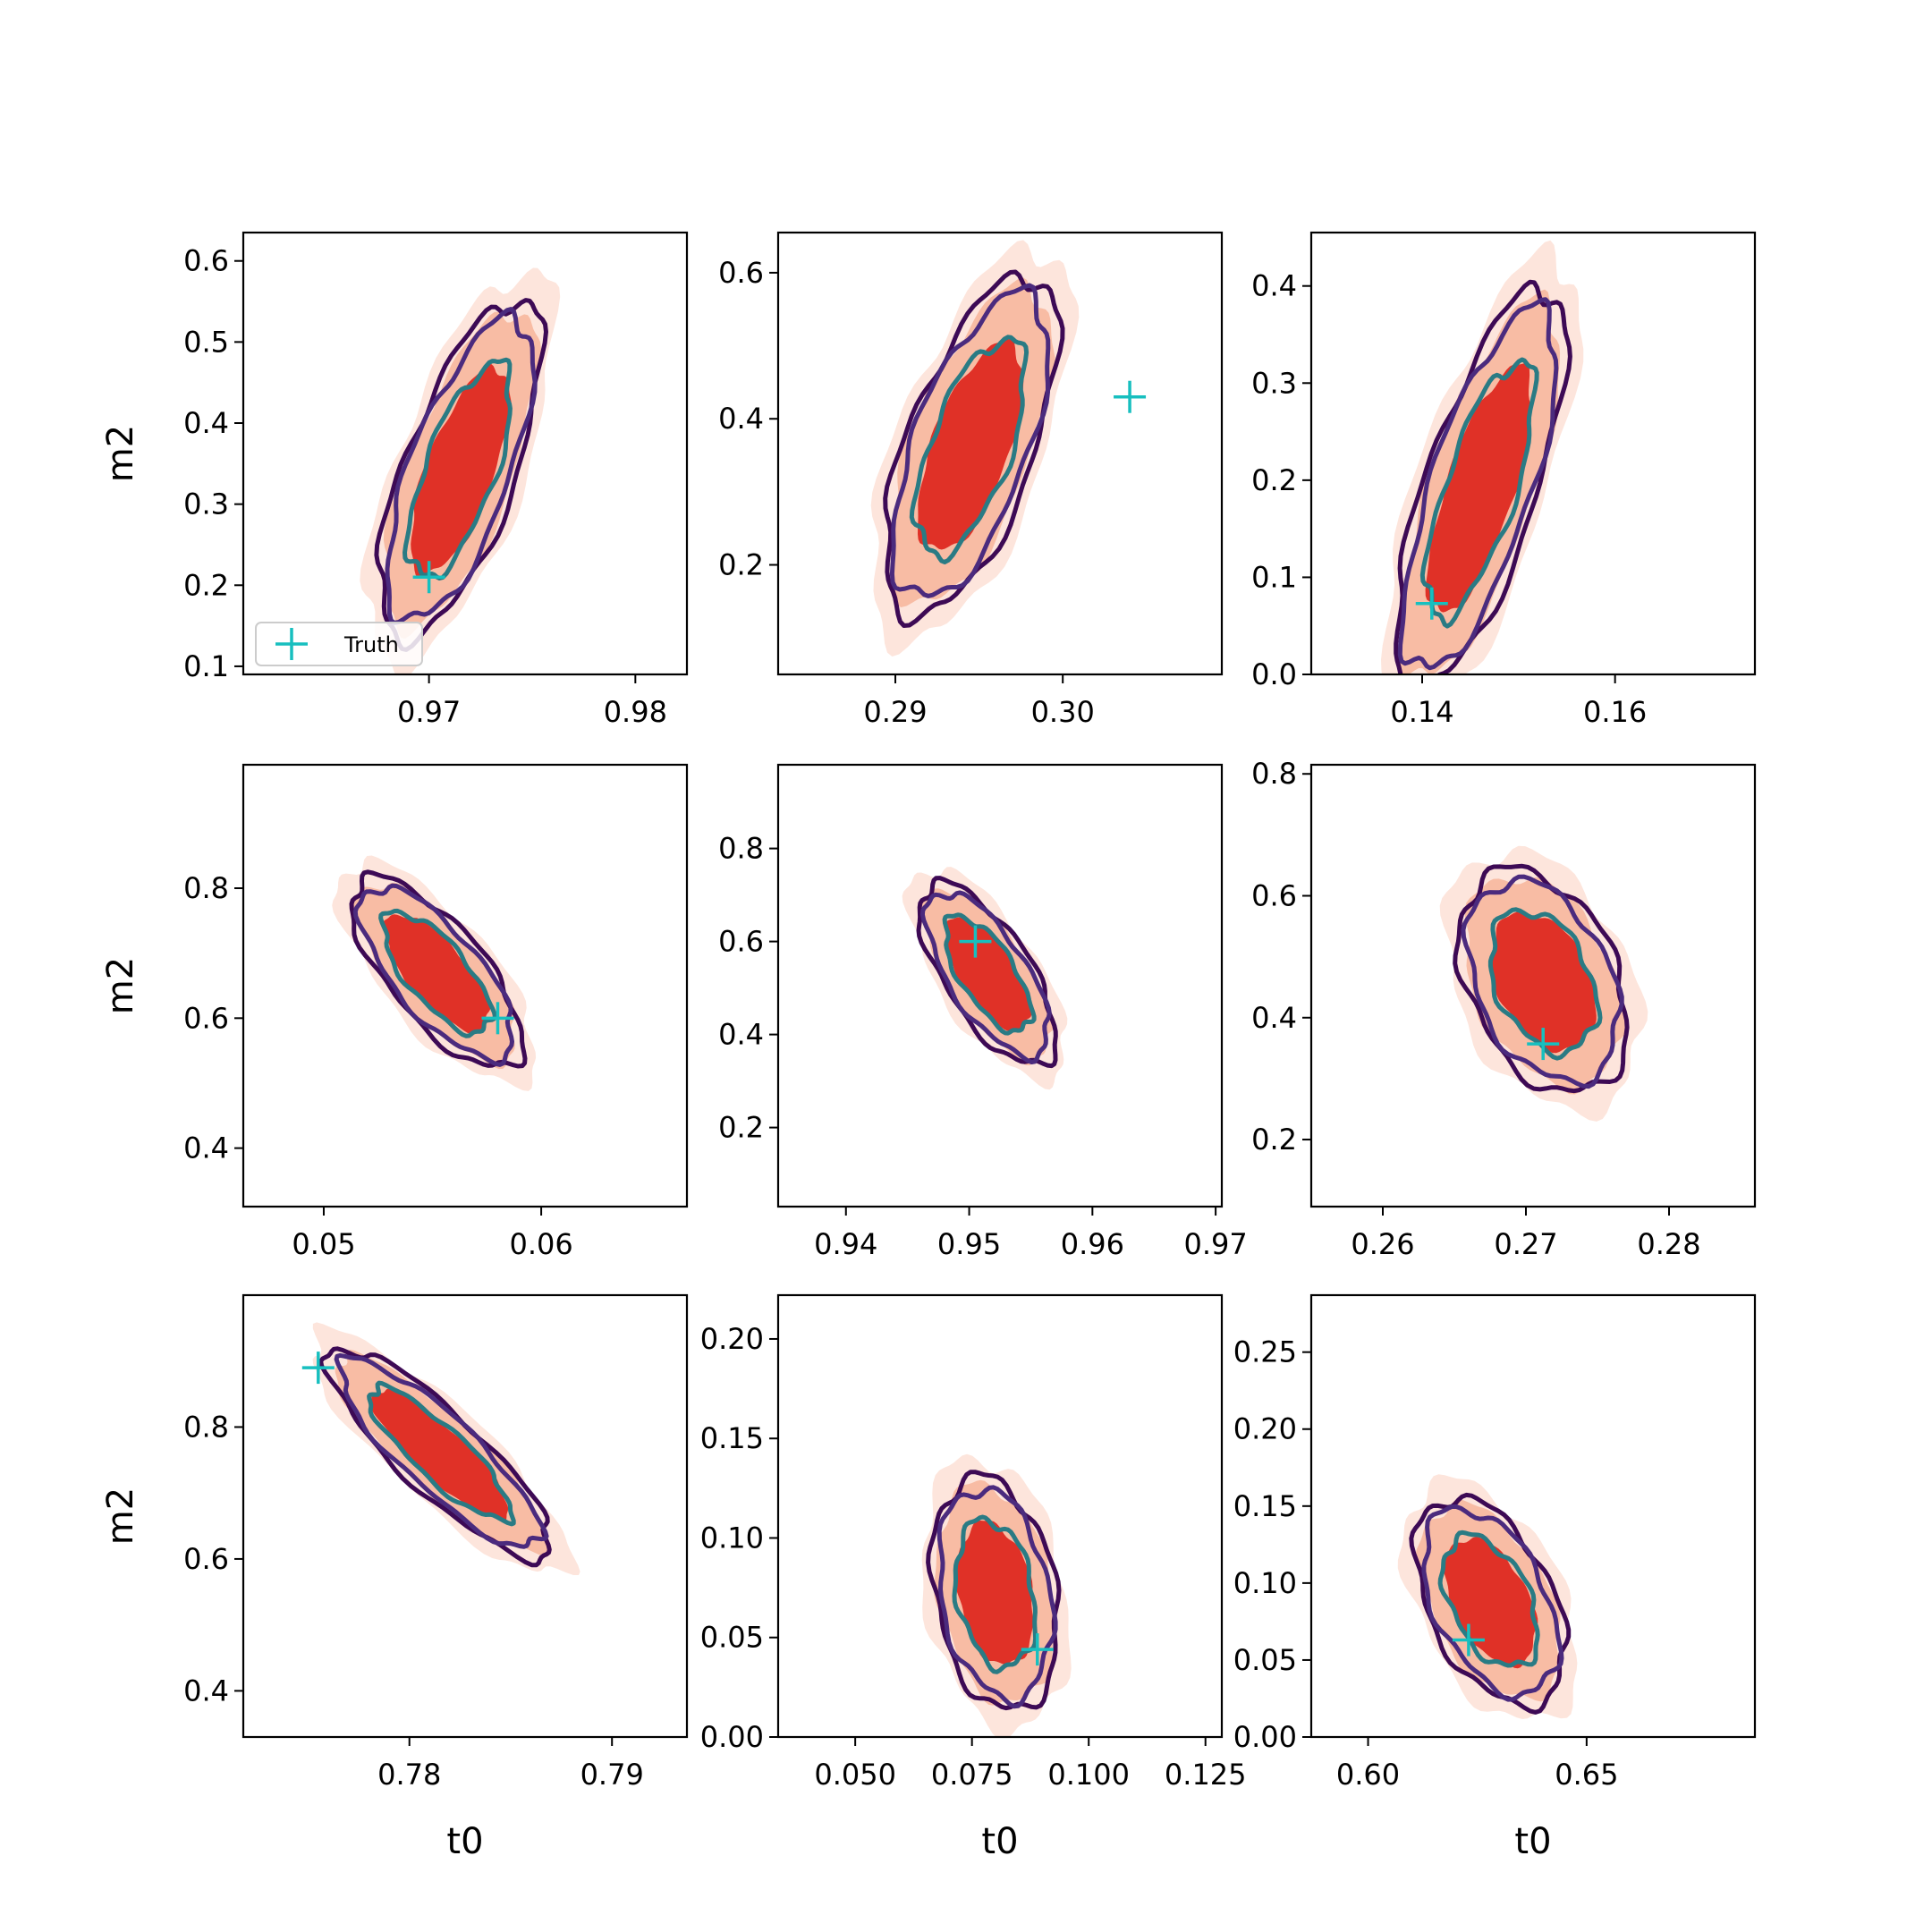 This screenshot has height=1932, width=1932. I want to click on y-tick-label: 0.4, so click(741, 419).